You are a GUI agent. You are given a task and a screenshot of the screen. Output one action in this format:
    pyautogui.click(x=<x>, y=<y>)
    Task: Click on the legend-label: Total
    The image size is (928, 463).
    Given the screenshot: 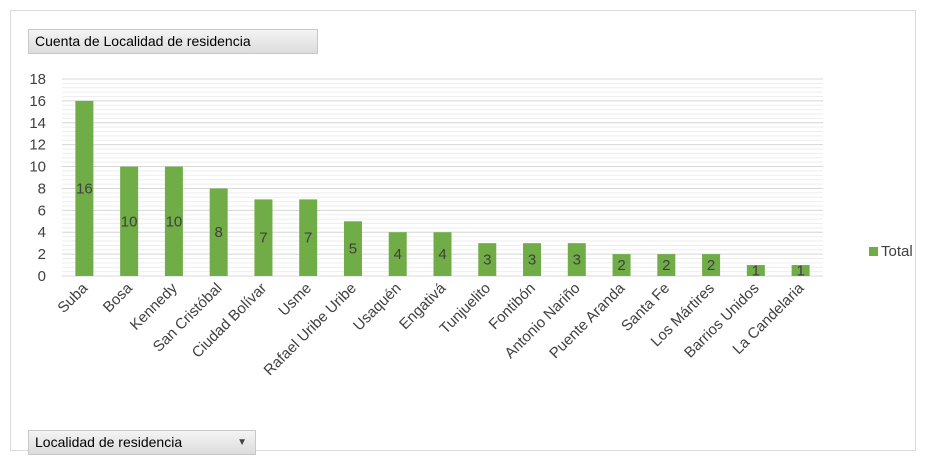 What is the action you would take?
    pyautogui.click(x=897, y=251)
    